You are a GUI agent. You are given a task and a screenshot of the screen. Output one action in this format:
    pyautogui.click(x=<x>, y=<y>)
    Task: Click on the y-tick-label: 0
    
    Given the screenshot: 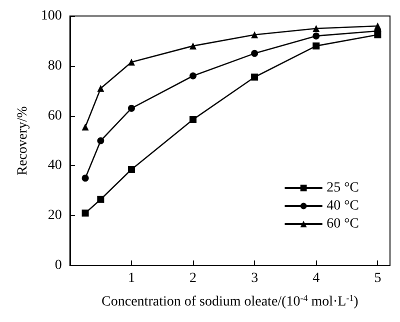 What is the action you would take?
    pyautogui.click(x=58, y=265)
    